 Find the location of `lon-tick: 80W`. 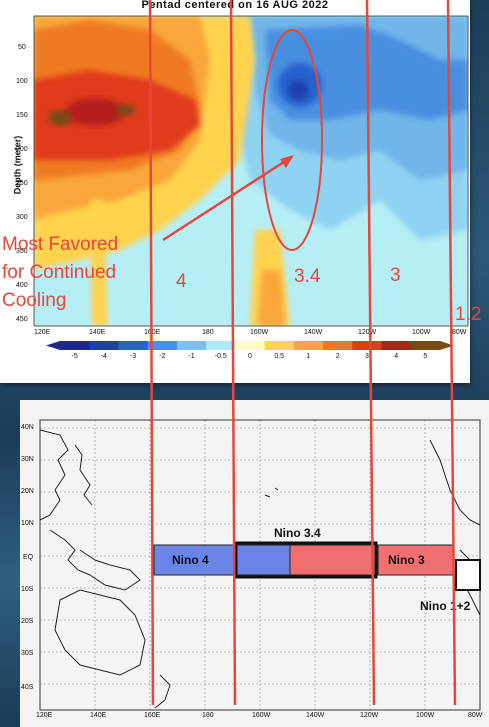

lon-tick: 80W is located at coordinates (475, 715).